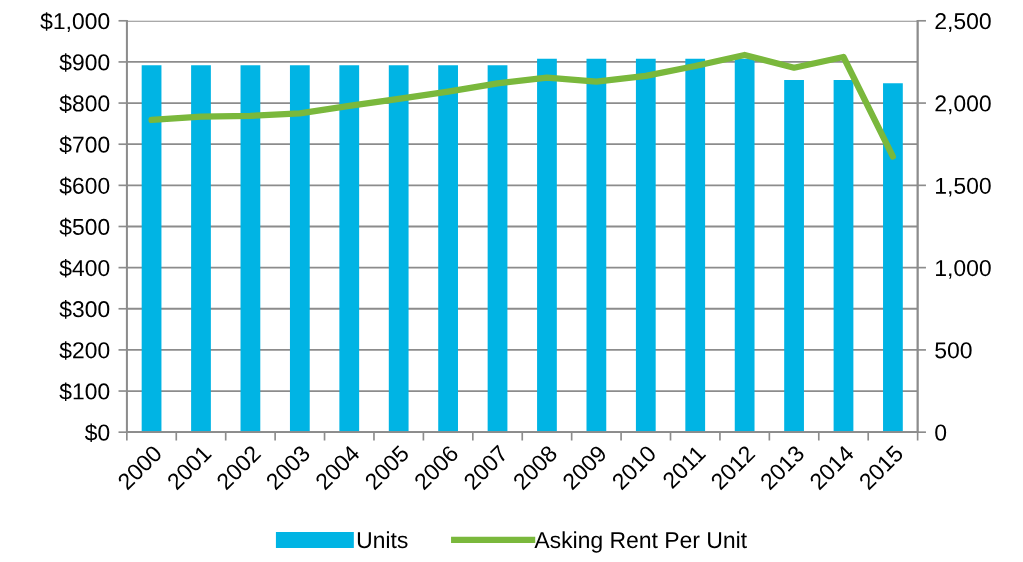 The height and width of the screenshot is (562, 1023). I want to click on y2-tick-label: 2,000, so click(963, 105).